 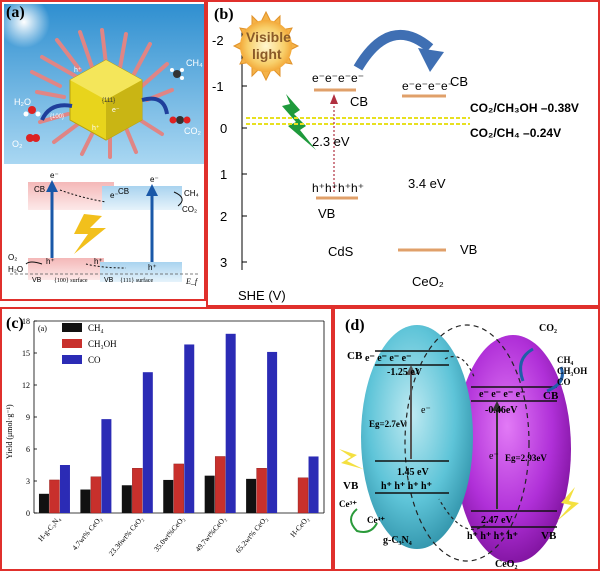 I want to click on redox-ch4: CO₂/CH₄ –0.24V, so click(x=515, y=133).